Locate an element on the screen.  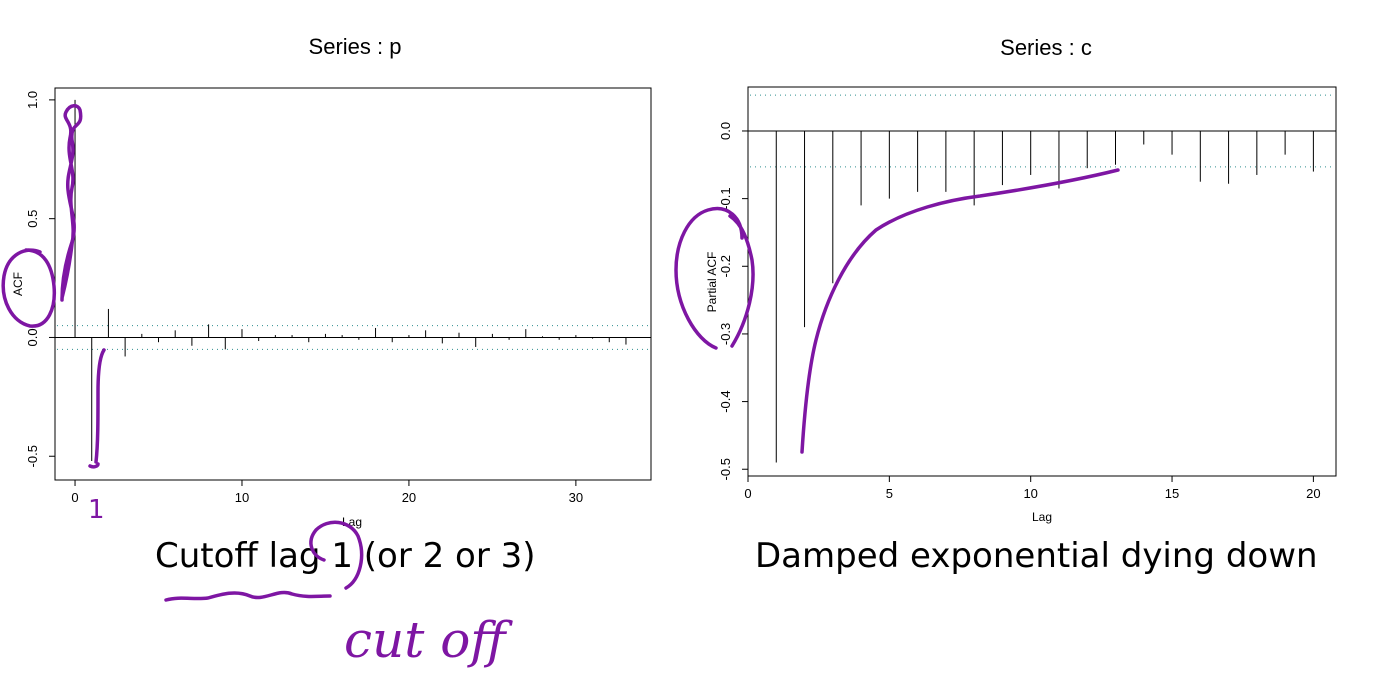
x-tick-label: 30 is located at coordinates (576, 497).